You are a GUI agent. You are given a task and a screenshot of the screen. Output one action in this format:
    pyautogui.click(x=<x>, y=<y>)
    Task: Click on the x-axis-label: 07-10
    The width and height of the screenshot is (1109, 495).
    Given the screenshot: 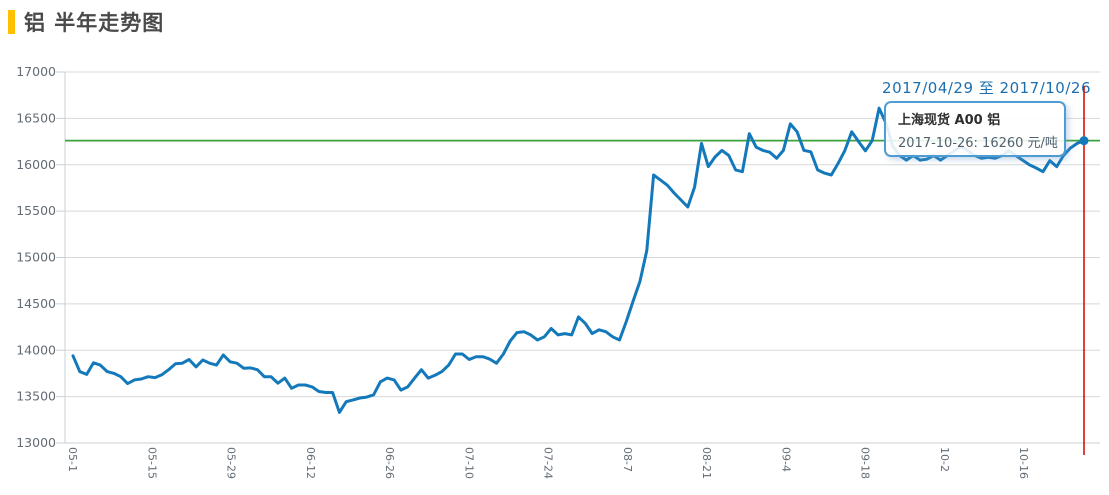 What is the action you would take?
    pyautogui.click(x=468, y=463)
    